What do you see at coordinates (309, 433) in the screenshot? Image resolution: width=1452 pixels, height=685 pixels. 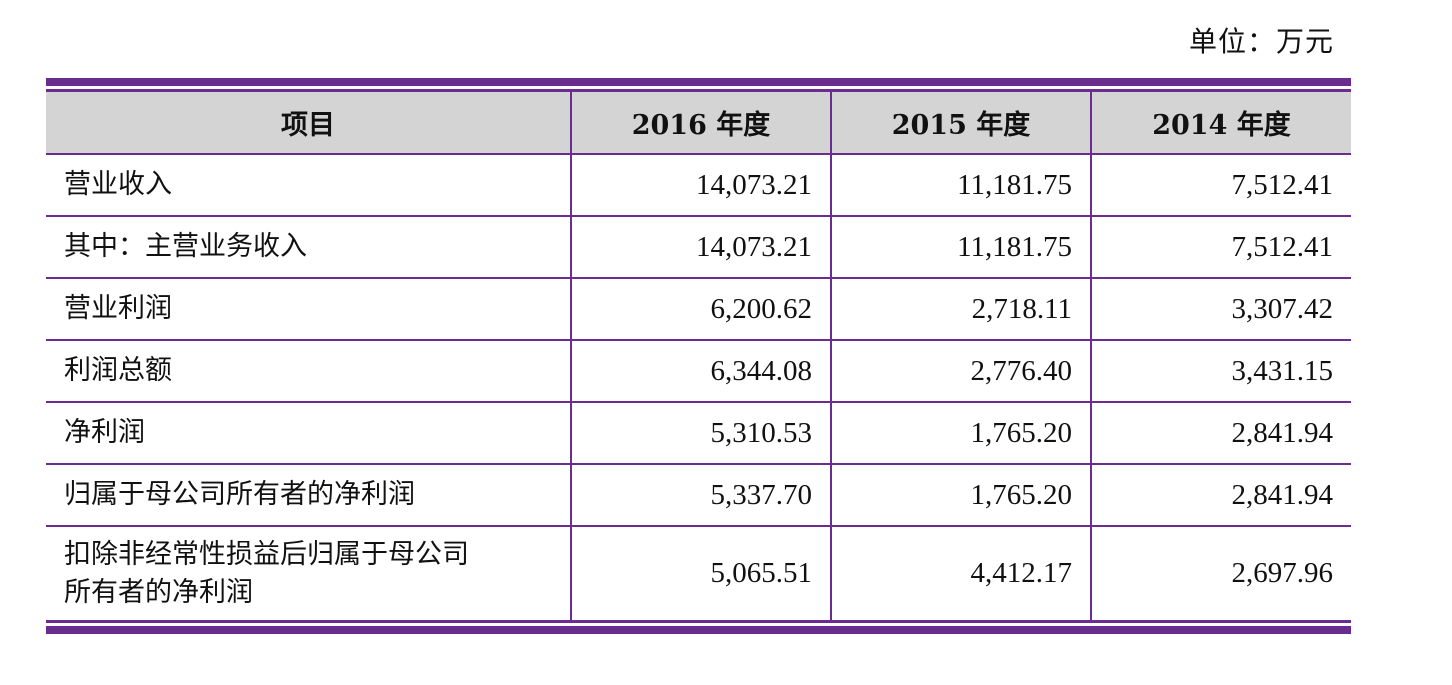 I see `row-label: 净利润` at bounding box center [309, 433].